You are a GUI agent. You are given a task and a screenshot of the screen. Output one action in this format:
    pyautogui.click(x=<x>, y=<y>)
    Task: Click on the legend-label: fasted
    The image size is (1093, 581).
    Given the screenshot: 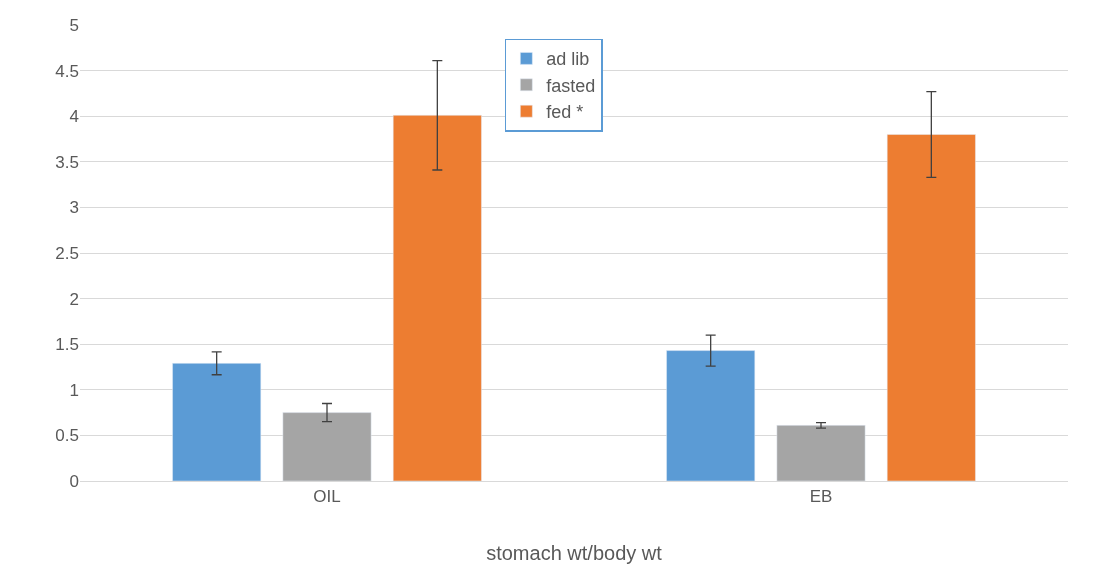 What is the action you would take?
    pyautogui.click(x=571, y=85)
    